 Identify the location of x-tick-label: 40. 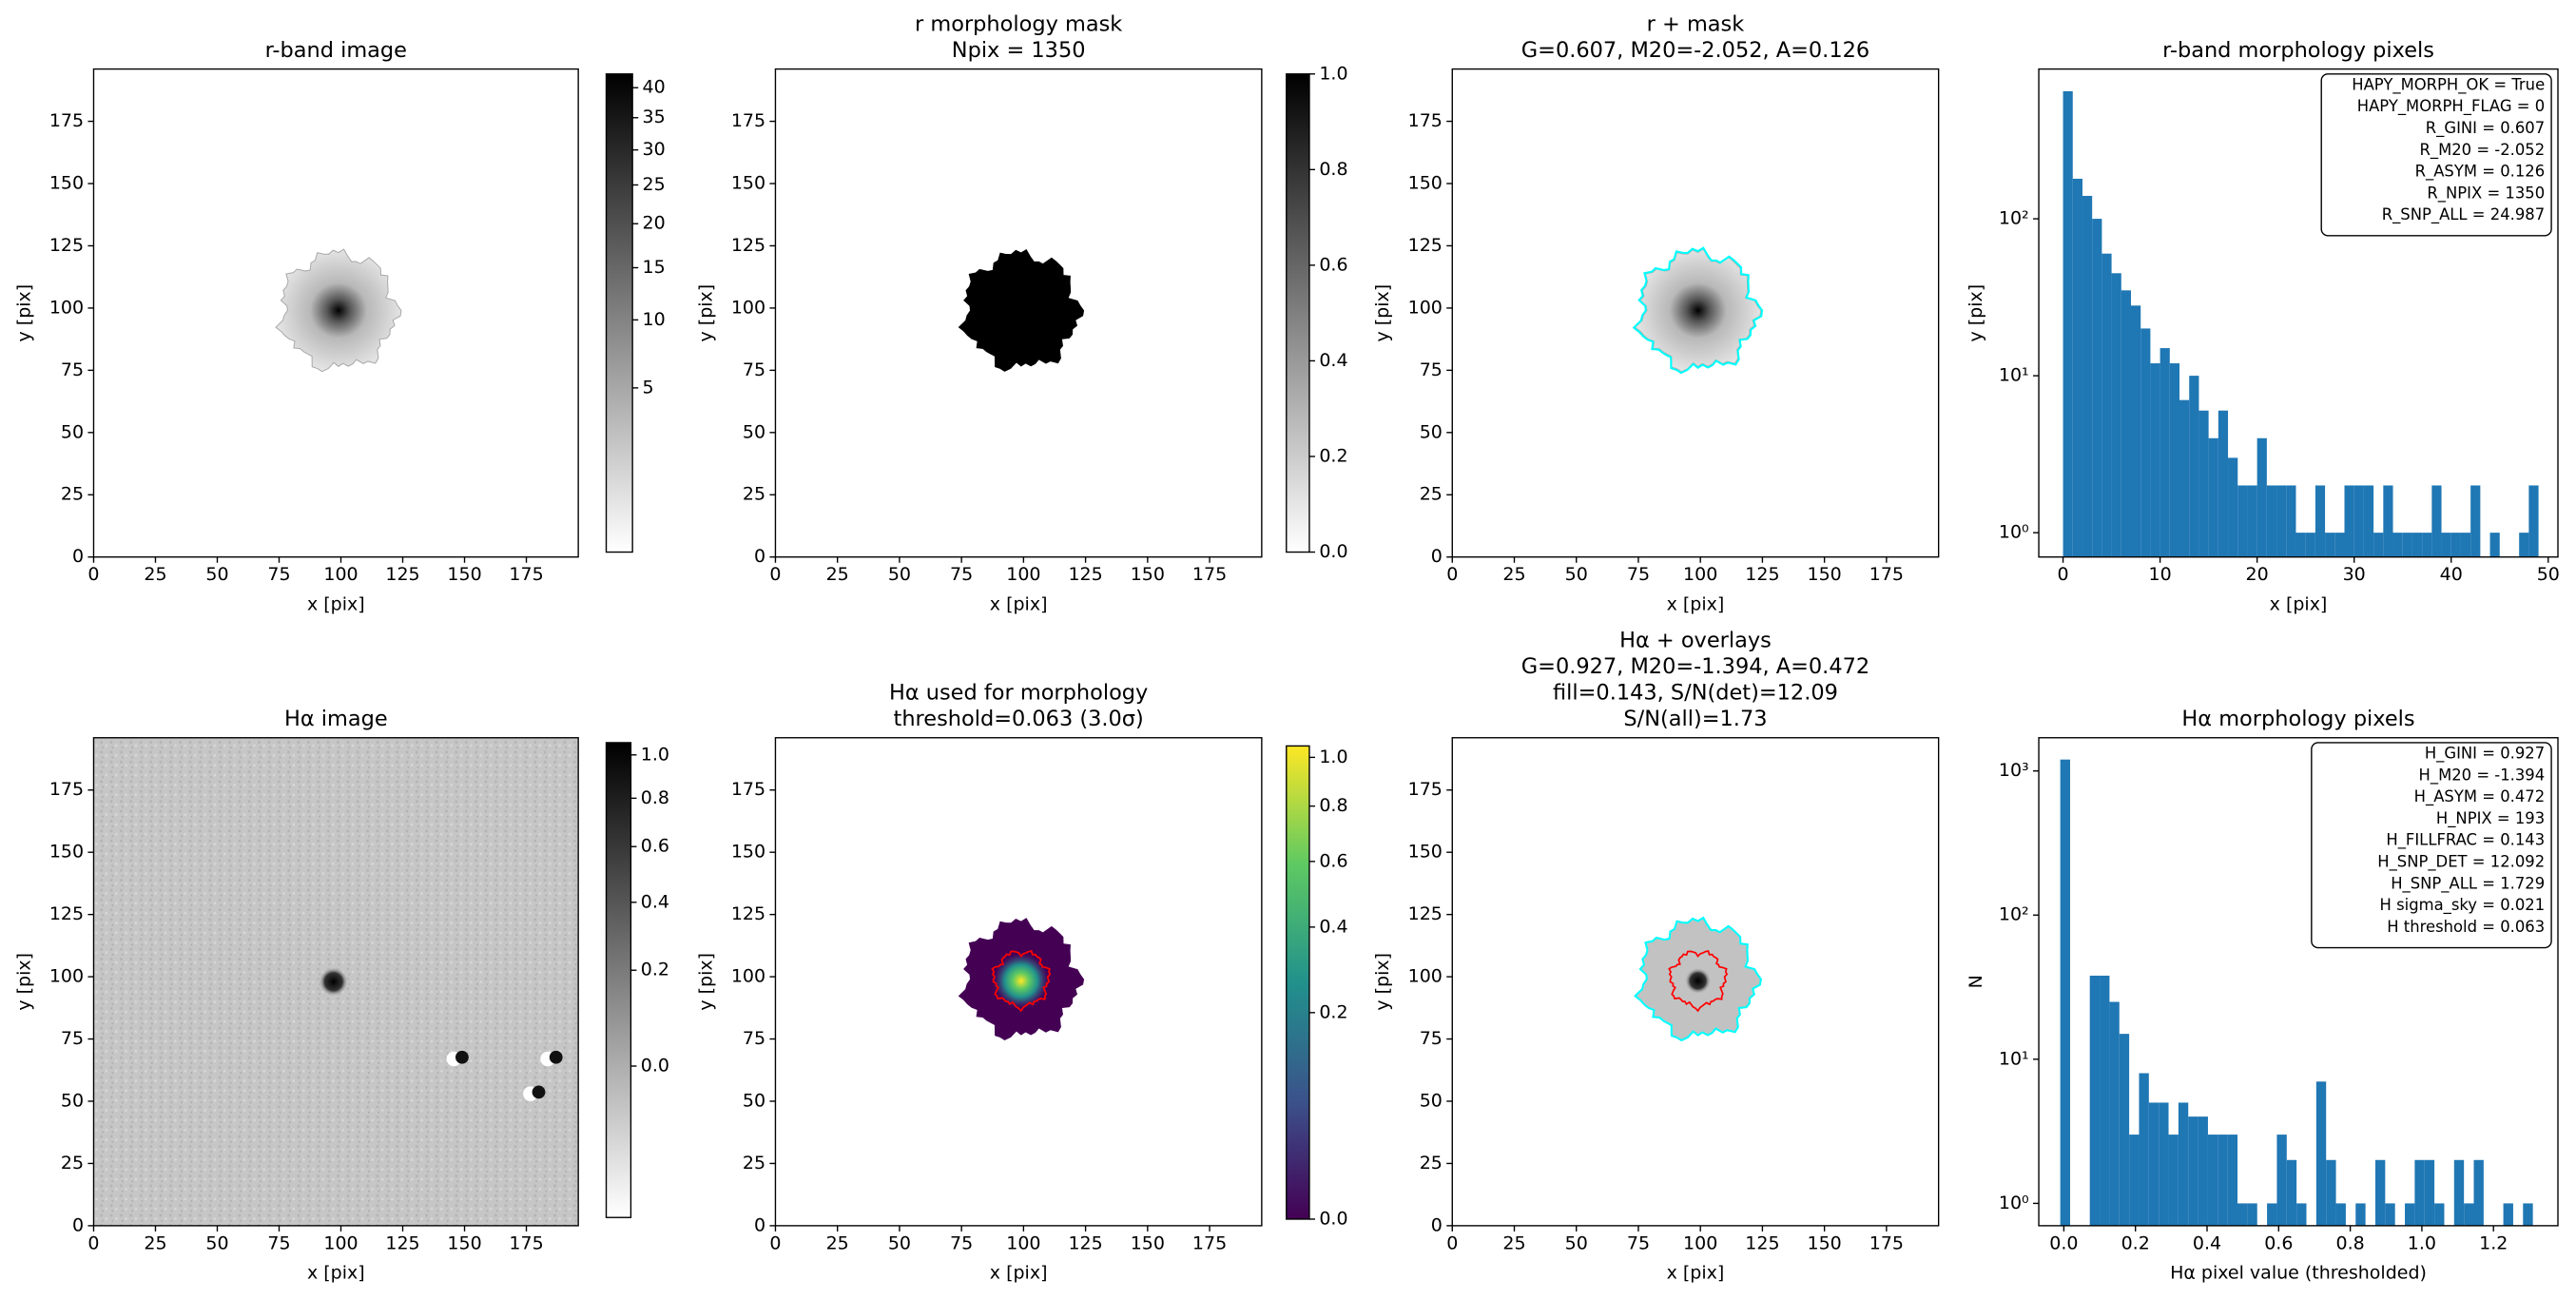
(2451, 574).